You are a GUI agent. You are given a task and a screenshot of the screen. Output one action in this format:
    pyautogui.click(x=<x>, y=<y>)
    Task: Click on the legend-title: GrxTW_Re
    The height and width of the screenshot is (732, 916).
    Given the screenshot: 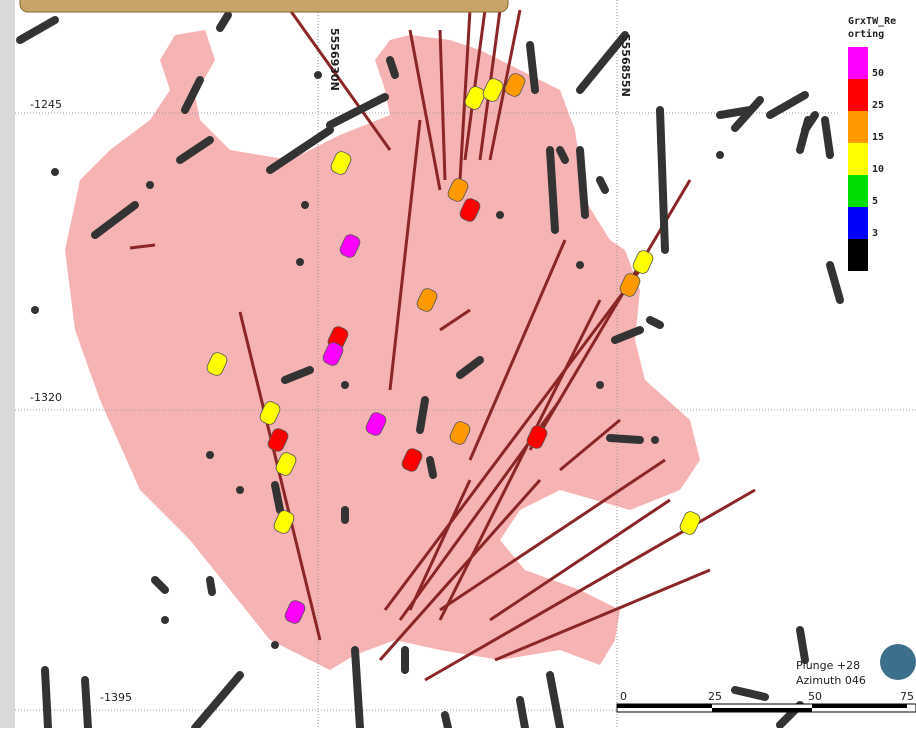 What is the action you would take?
    pyautogui.click(x=872, y=21)
    